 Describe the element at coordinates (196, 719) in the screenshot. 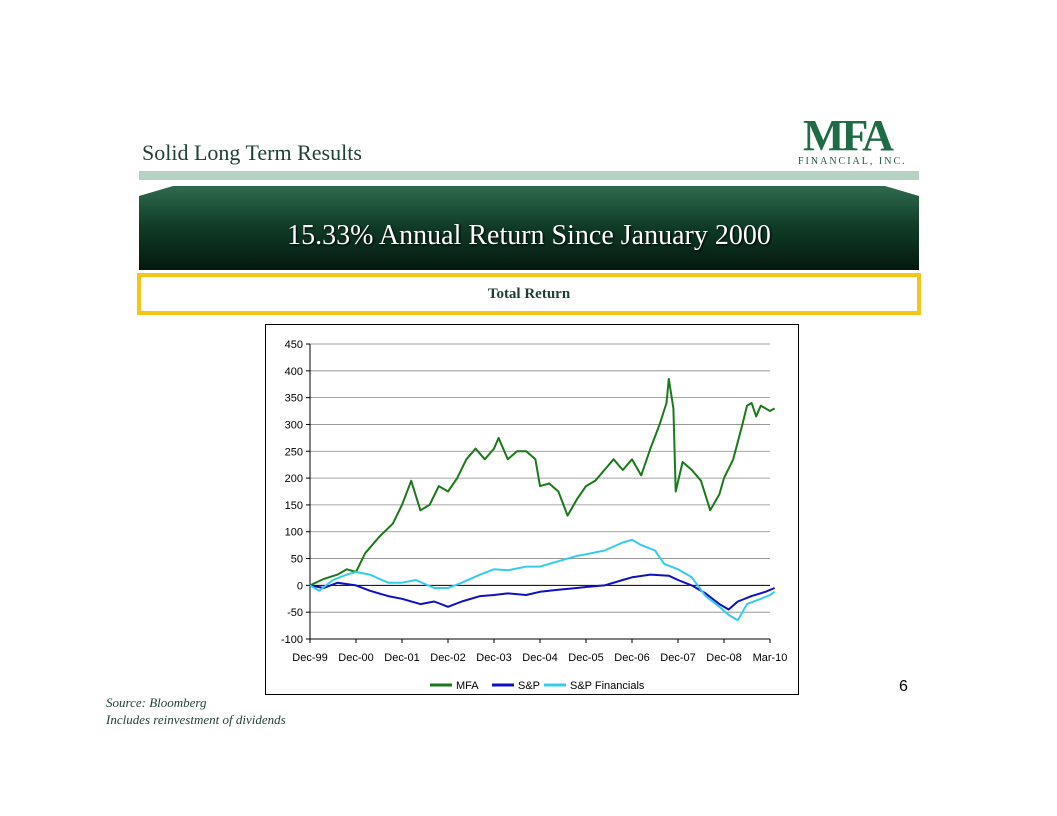

I see `dividend-note: Includes reinvestment of dividends` at that location.